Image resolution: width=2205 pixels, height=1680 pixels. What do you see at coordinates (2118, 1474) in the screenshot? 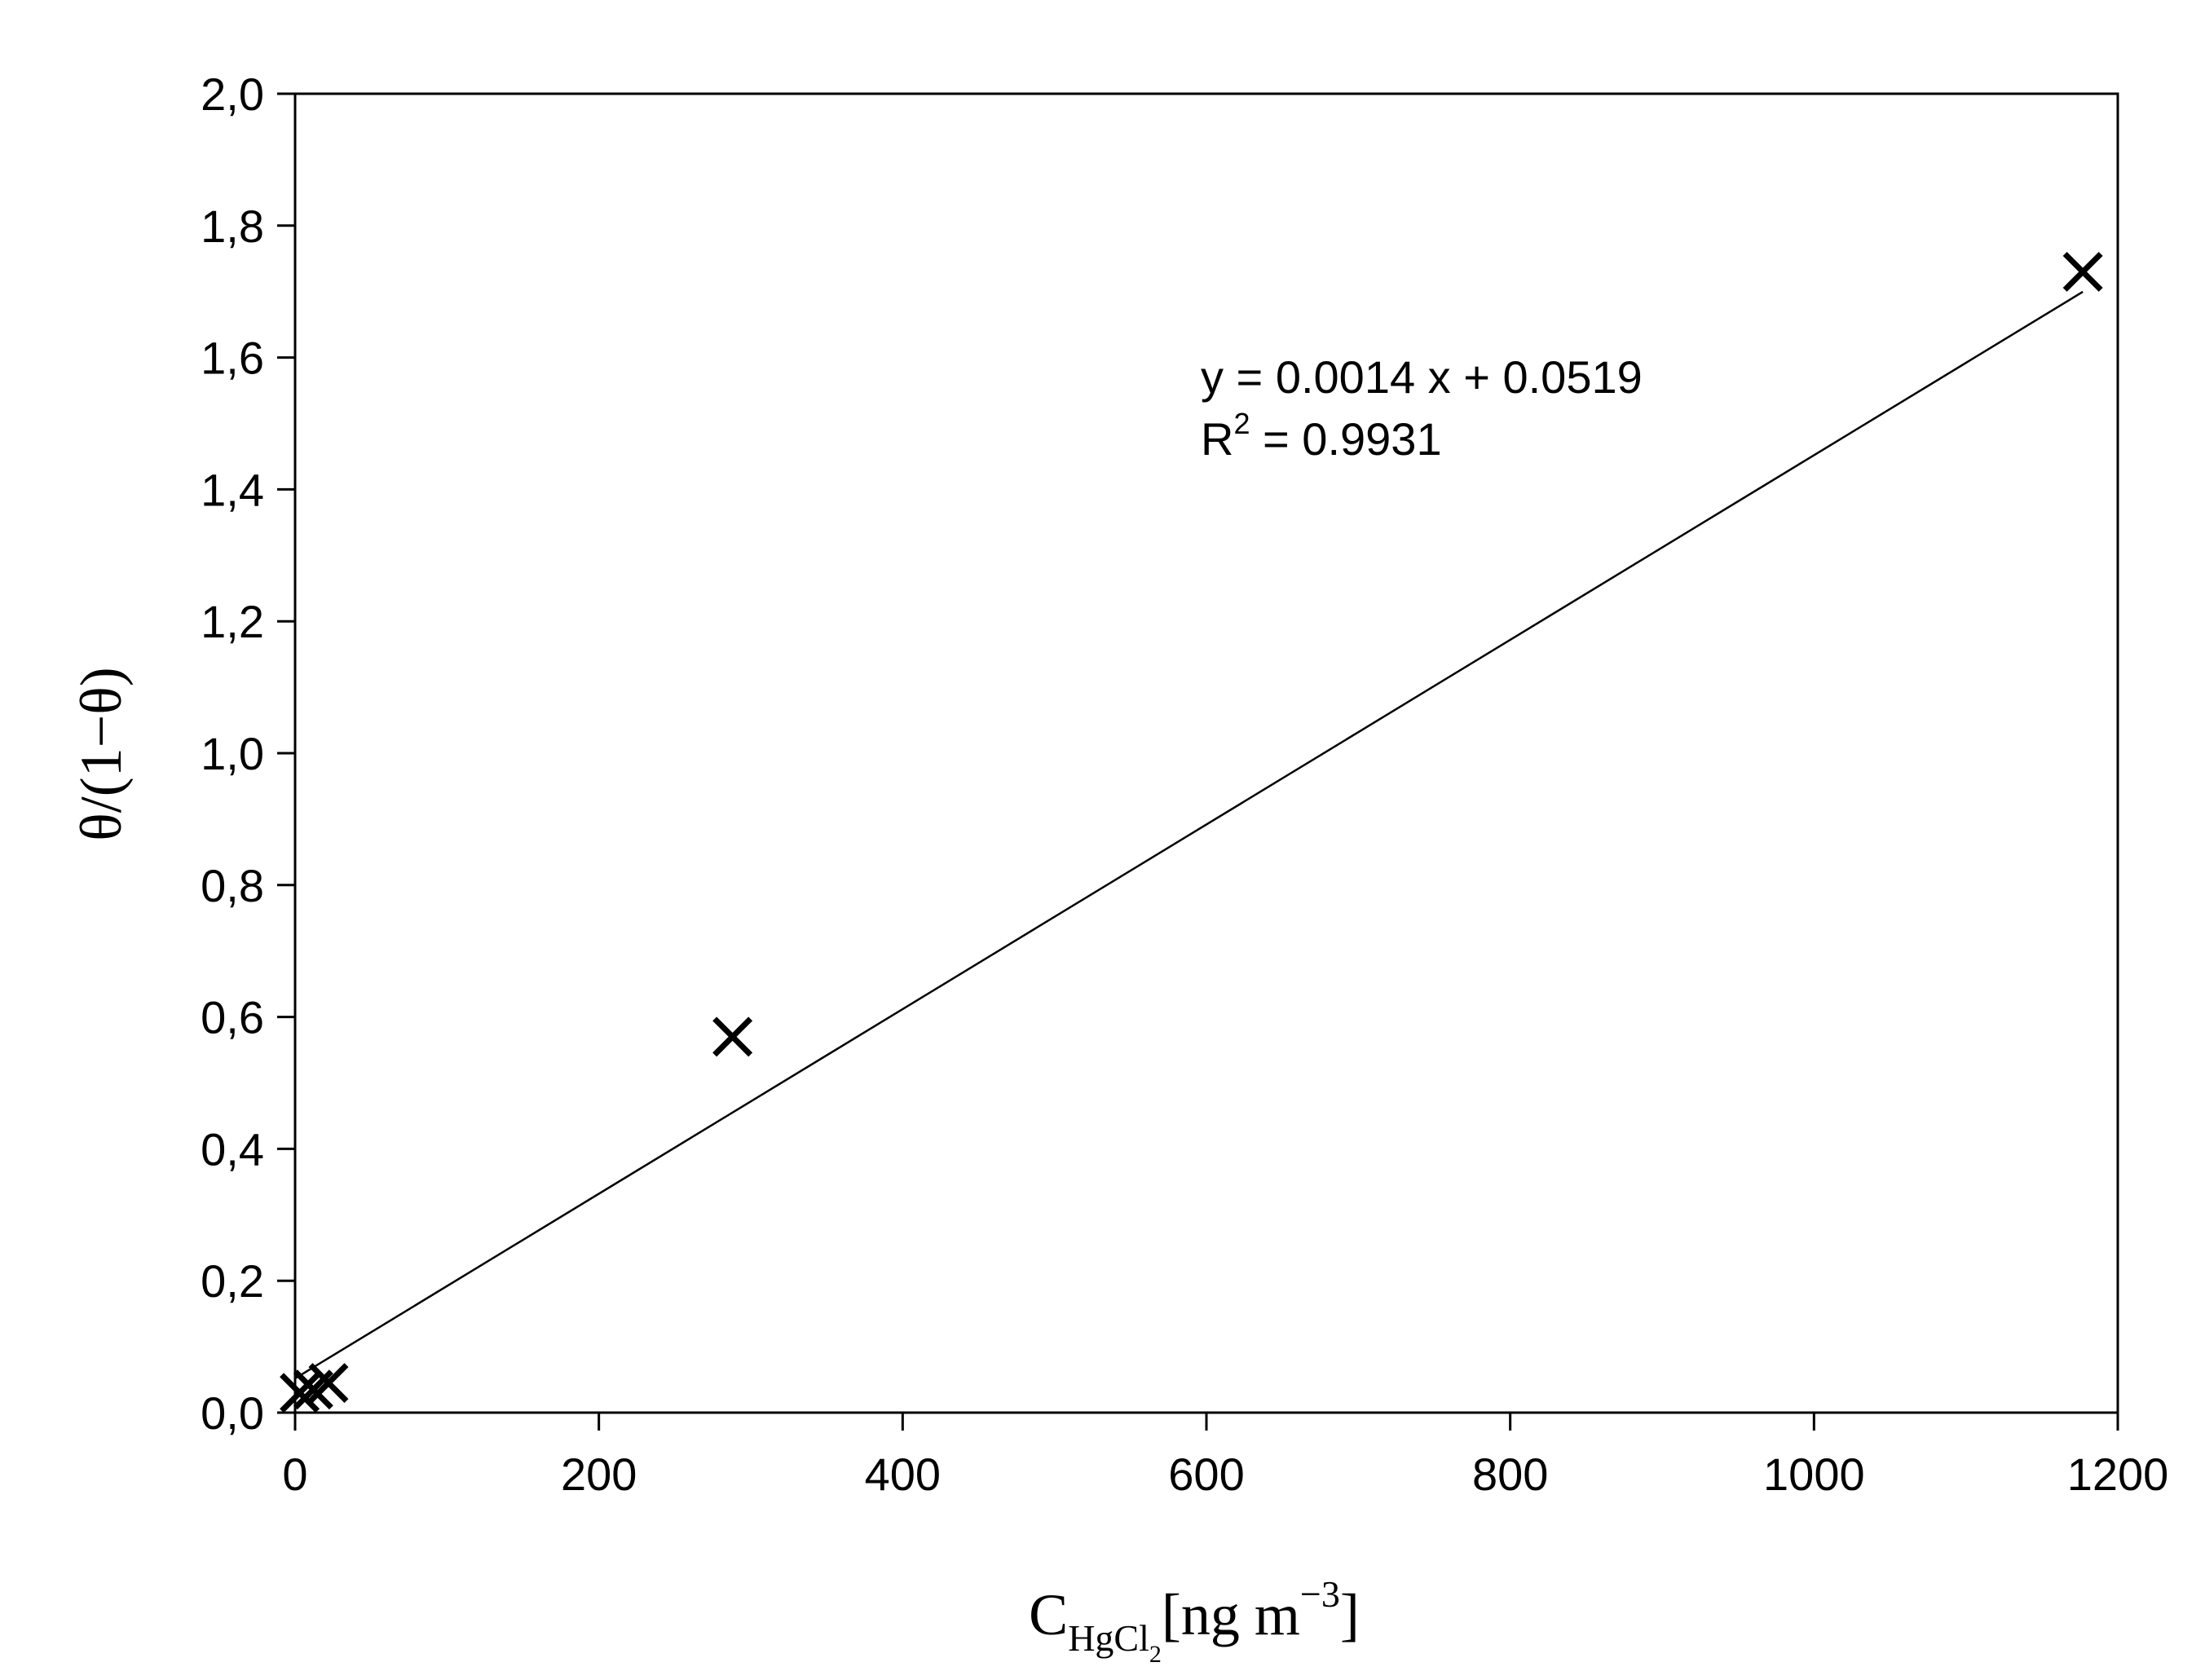
I see `x-tick-label: 1200` at bounding box center [2118, 1474].